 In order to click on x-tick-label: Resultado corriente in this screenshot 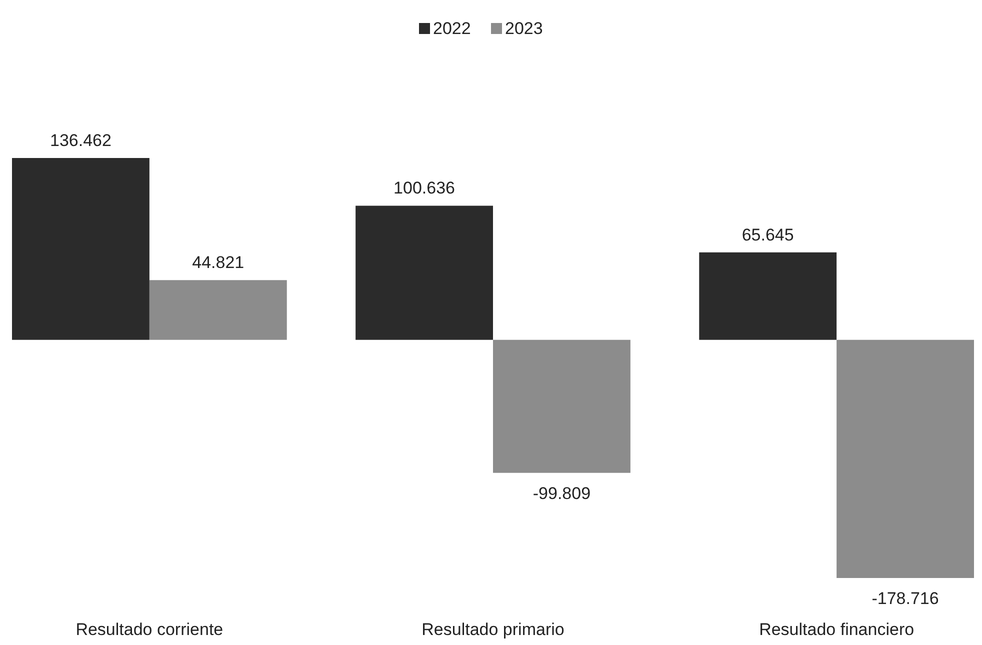, I will do `click(150, 629)`.